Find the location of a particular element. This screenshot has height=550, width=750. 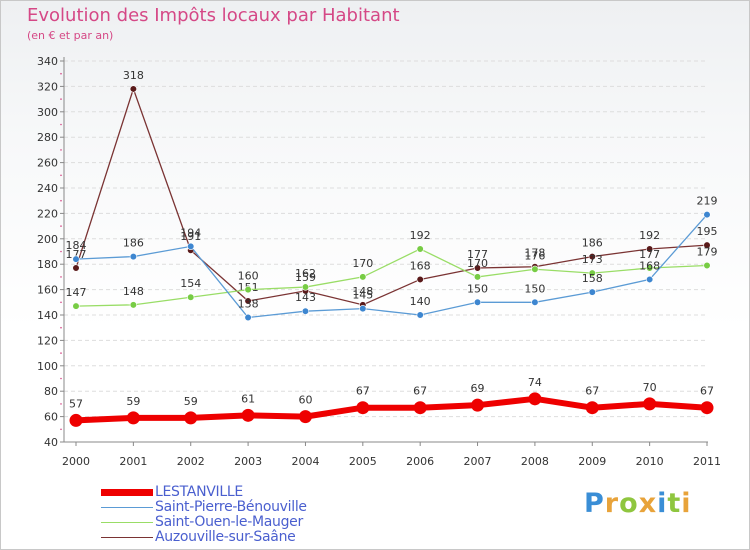

y-tick-label: 320 is located at coordinates (47, 86).